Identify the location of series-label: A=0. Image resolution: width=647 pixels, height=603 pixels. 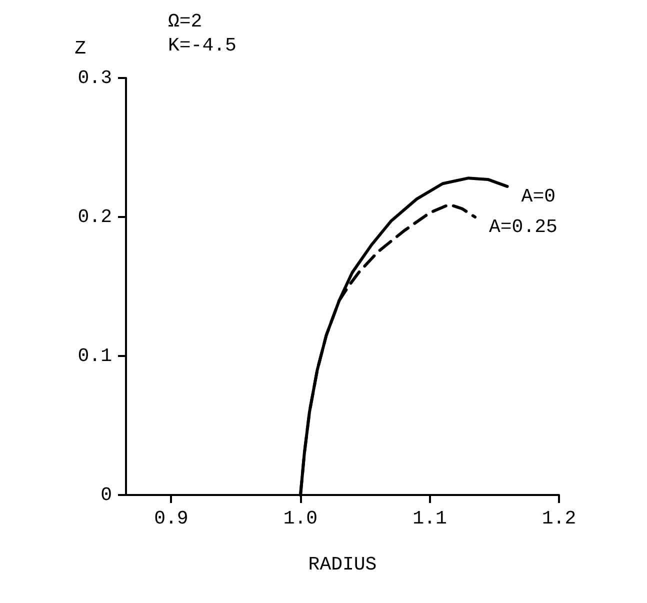
(538, 196).